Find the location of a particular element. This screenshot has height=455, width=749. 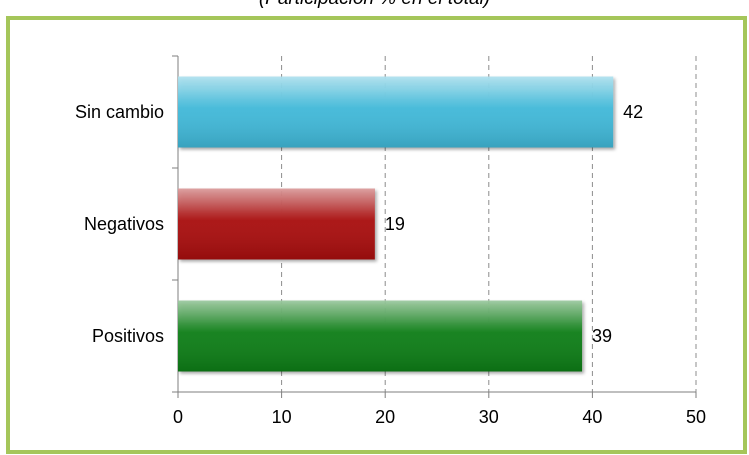

category-label-sin-cambio: Sin cambio is located at coordinates (119, 112).